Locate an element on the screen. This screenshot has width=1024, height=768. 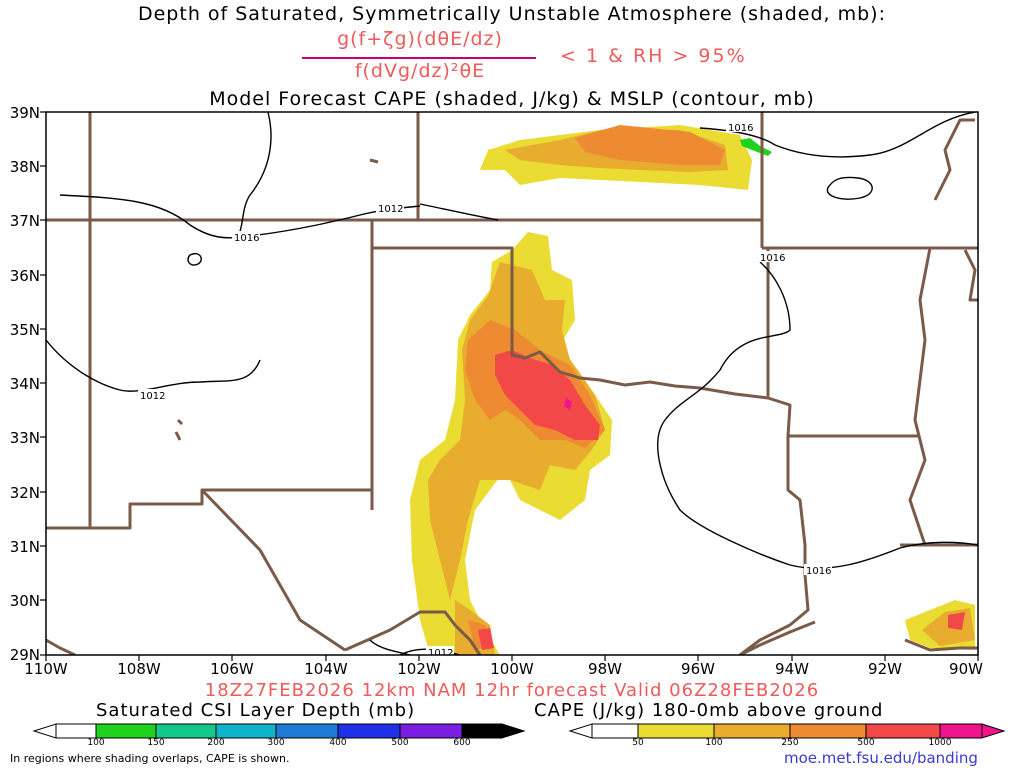
fraction-bar is located at coordinates (419, 58).